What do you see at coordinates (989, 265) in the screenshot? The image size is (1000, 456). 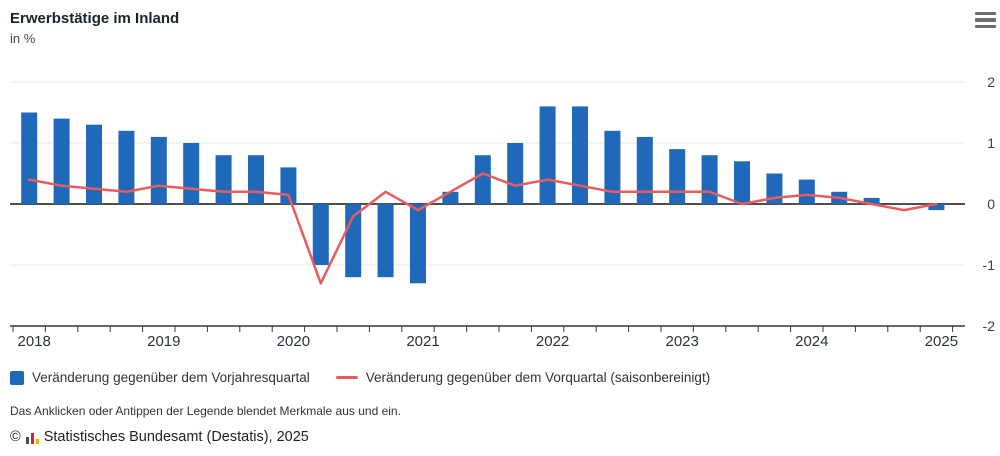 I see `y-axis-label: -1` at bounding box center [989, 265].